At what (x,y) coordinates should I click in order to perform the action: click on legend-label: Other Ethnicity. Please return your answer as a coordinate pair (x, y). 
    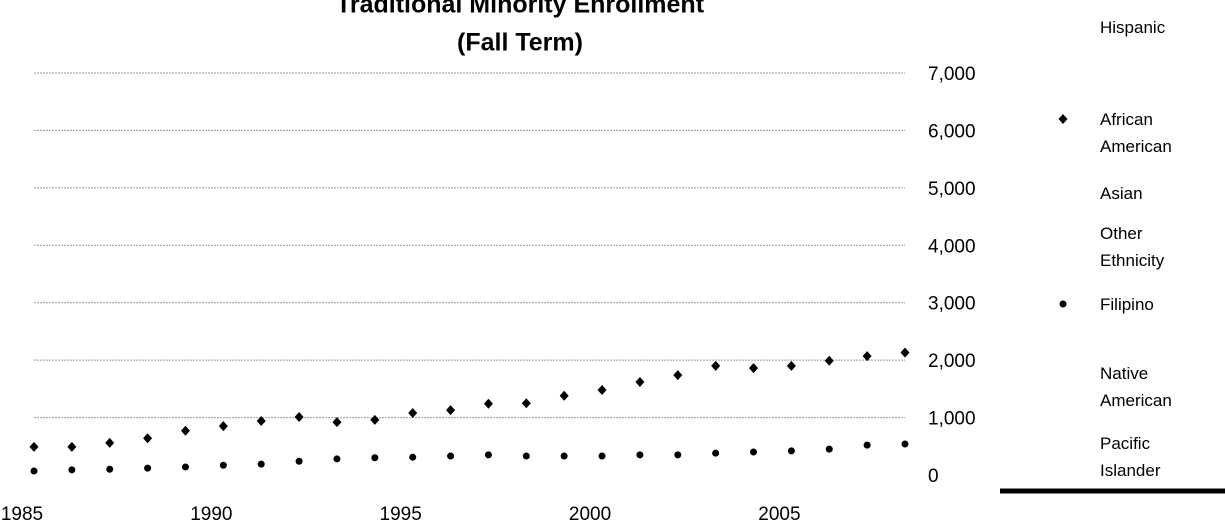
    Looking at the image, I should click on (1132, 247).